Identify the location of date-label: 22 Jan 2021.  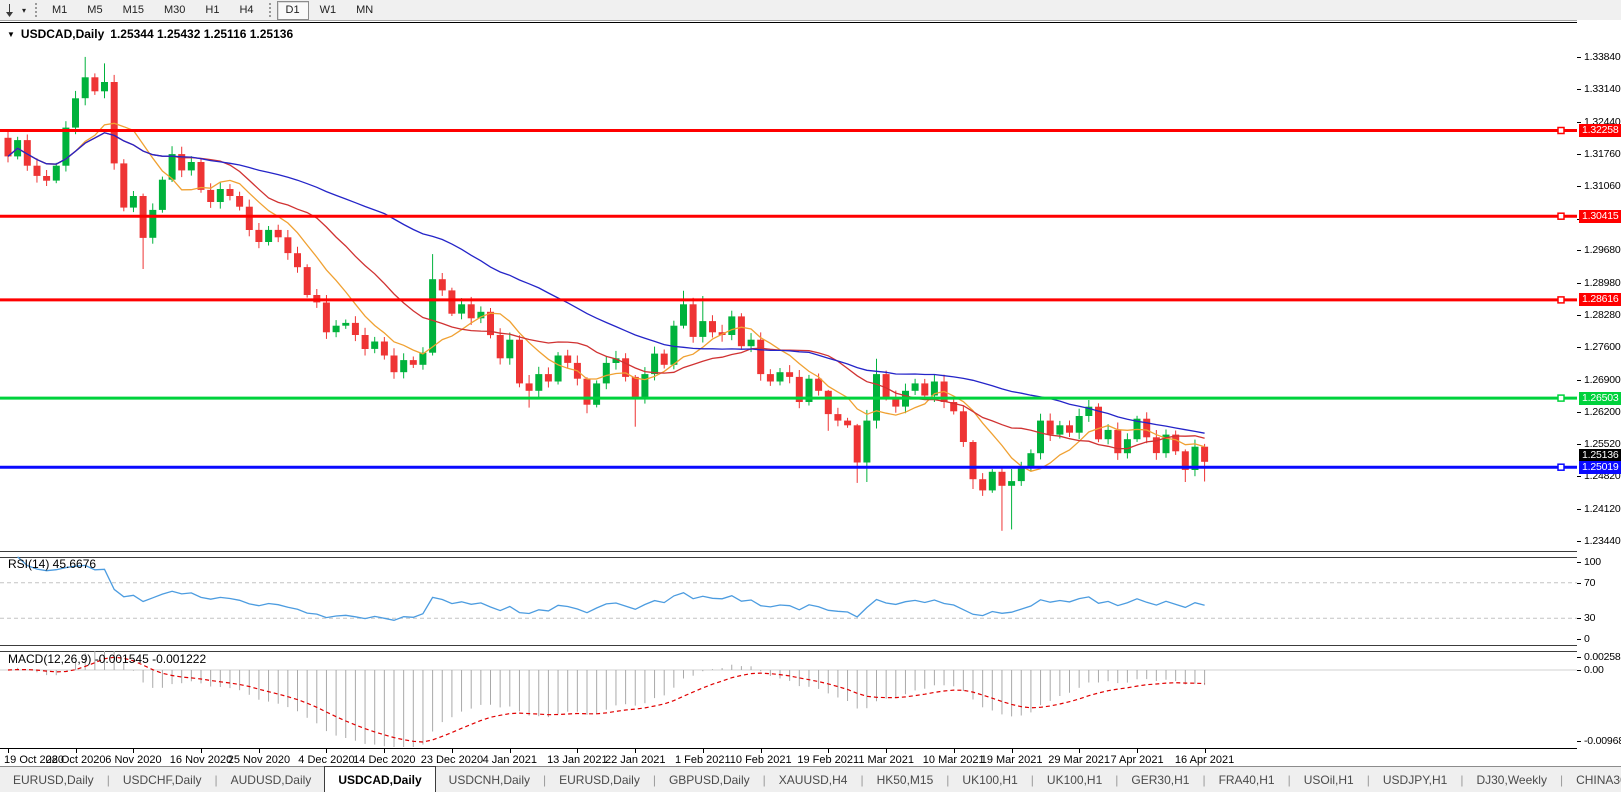
(635, 760).